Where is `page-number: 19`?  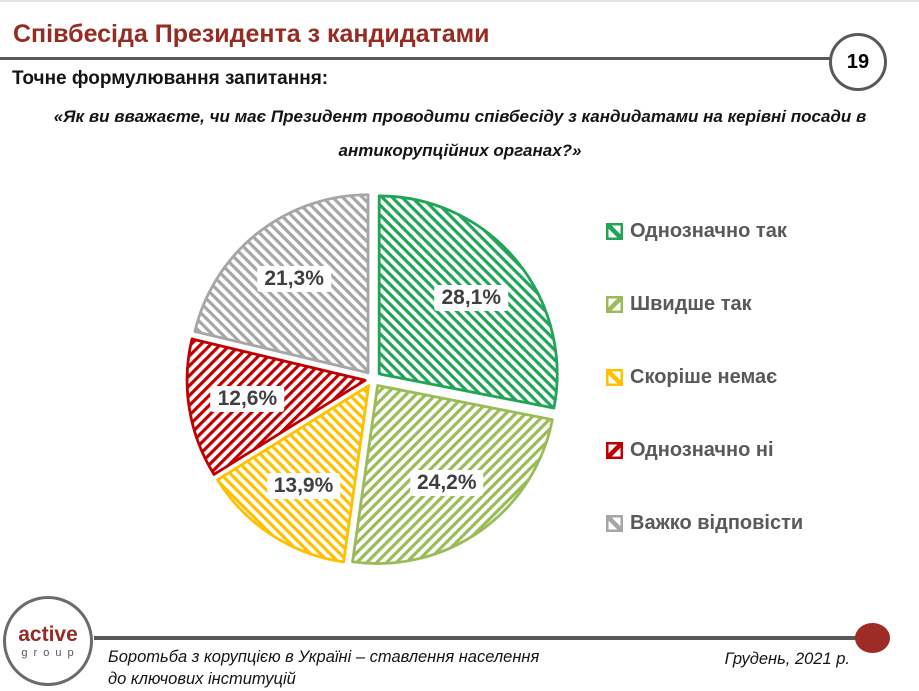 page-number: 19 is located at coordinates (858, 61).